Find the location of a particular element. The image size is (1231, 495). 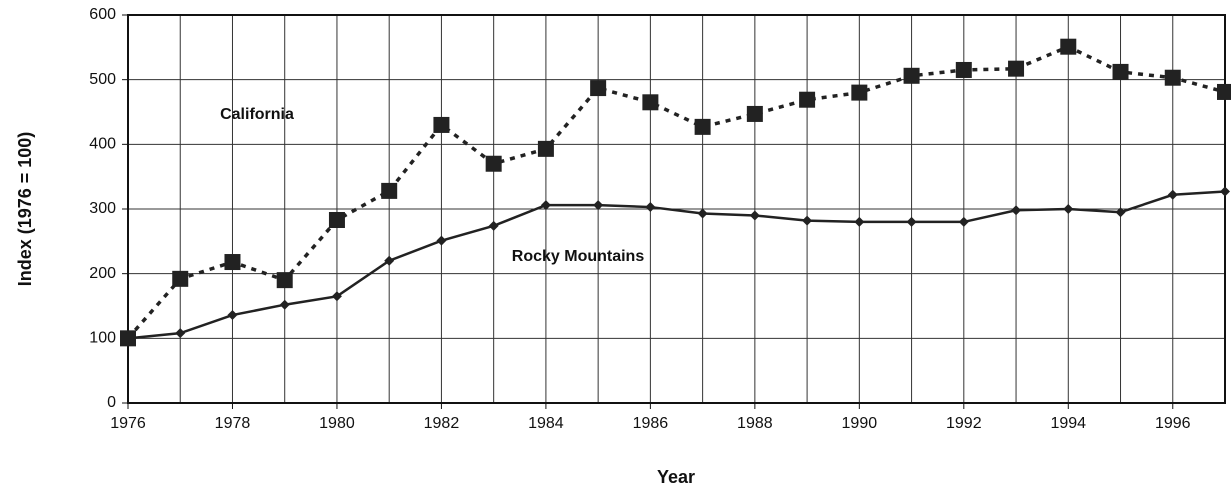

y-tick-label: 600 is located at coordinates (102, 14).